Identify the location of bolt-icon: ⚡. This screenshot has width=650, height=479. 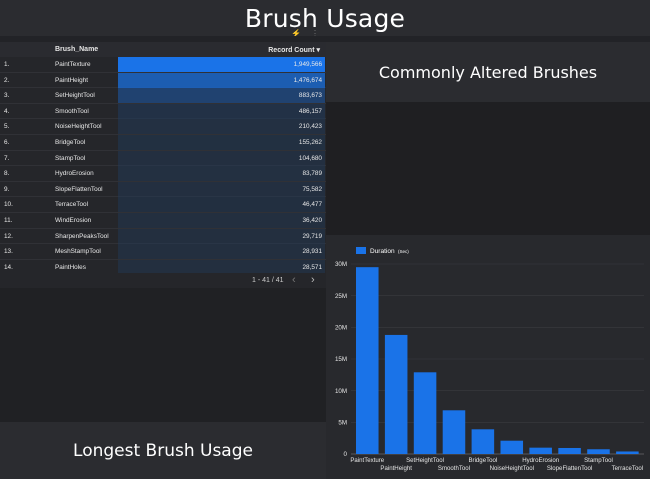
(296, 33).